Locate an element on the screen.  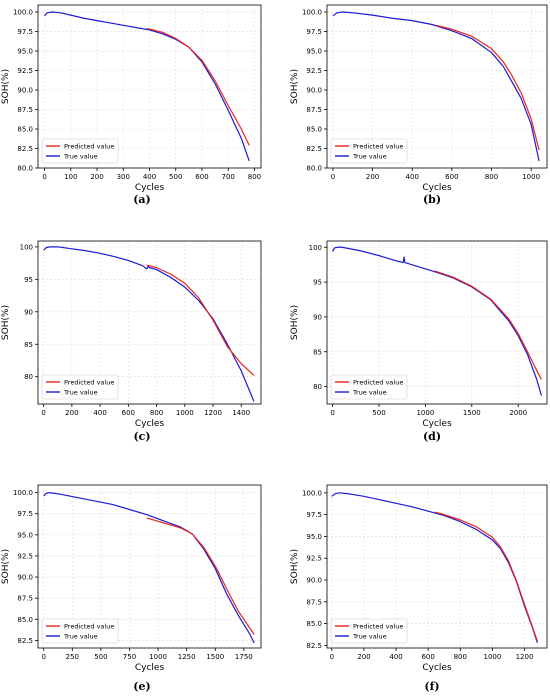
y-tick-label: 100 is located at coordinates (315, 248).